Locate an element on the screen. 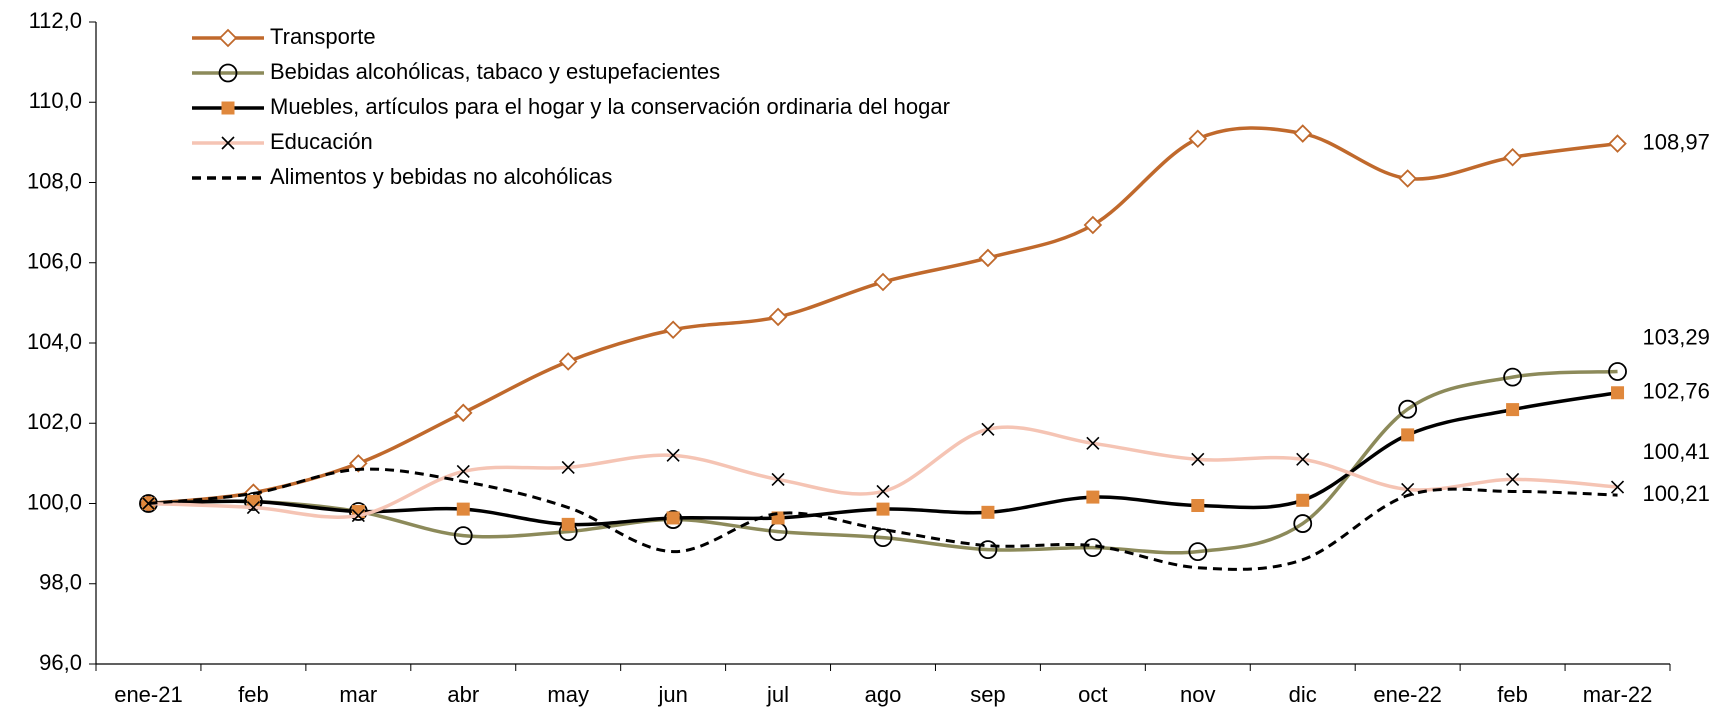 The height and width of the screenshot is (712, 1713). x-tick-label: jun is located at coordinates (672, 694).